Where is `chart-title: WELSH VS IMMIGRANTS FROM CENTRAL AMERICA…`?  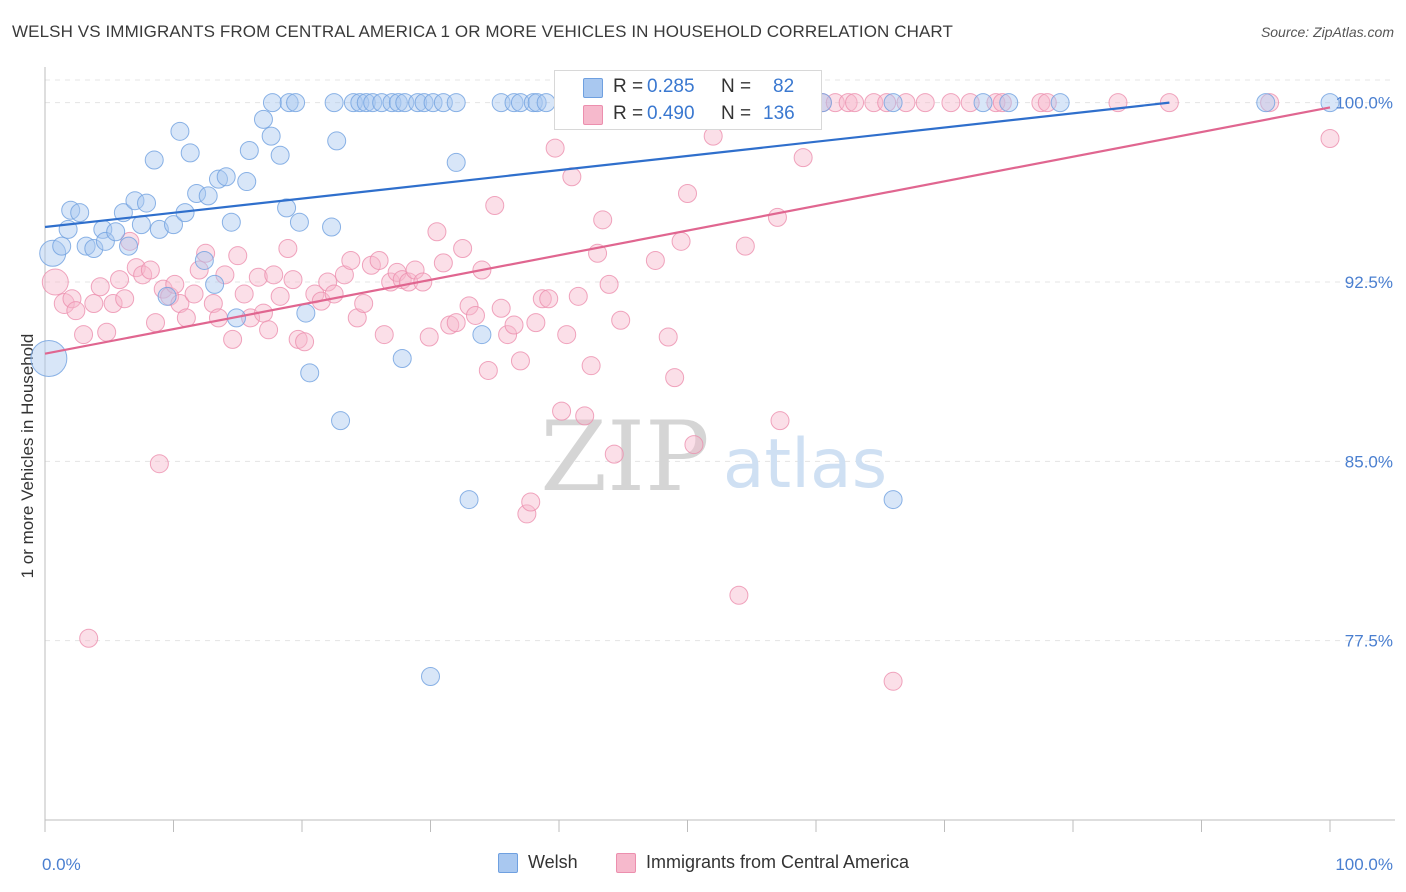 chart-title: WELSH VS IMMIGRANTS FROM CENTRAL AMERICA… is located at coordinates (482, 31).